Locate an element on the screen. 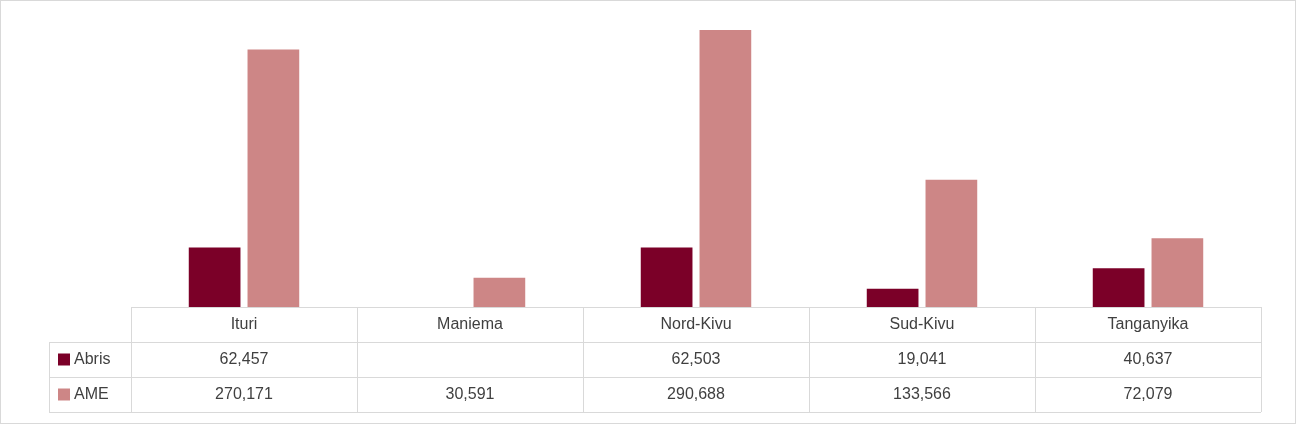 The width and height of the screenshot is (1296, 424). x-tick-label: Maniema is located at coordinates (470, 323).